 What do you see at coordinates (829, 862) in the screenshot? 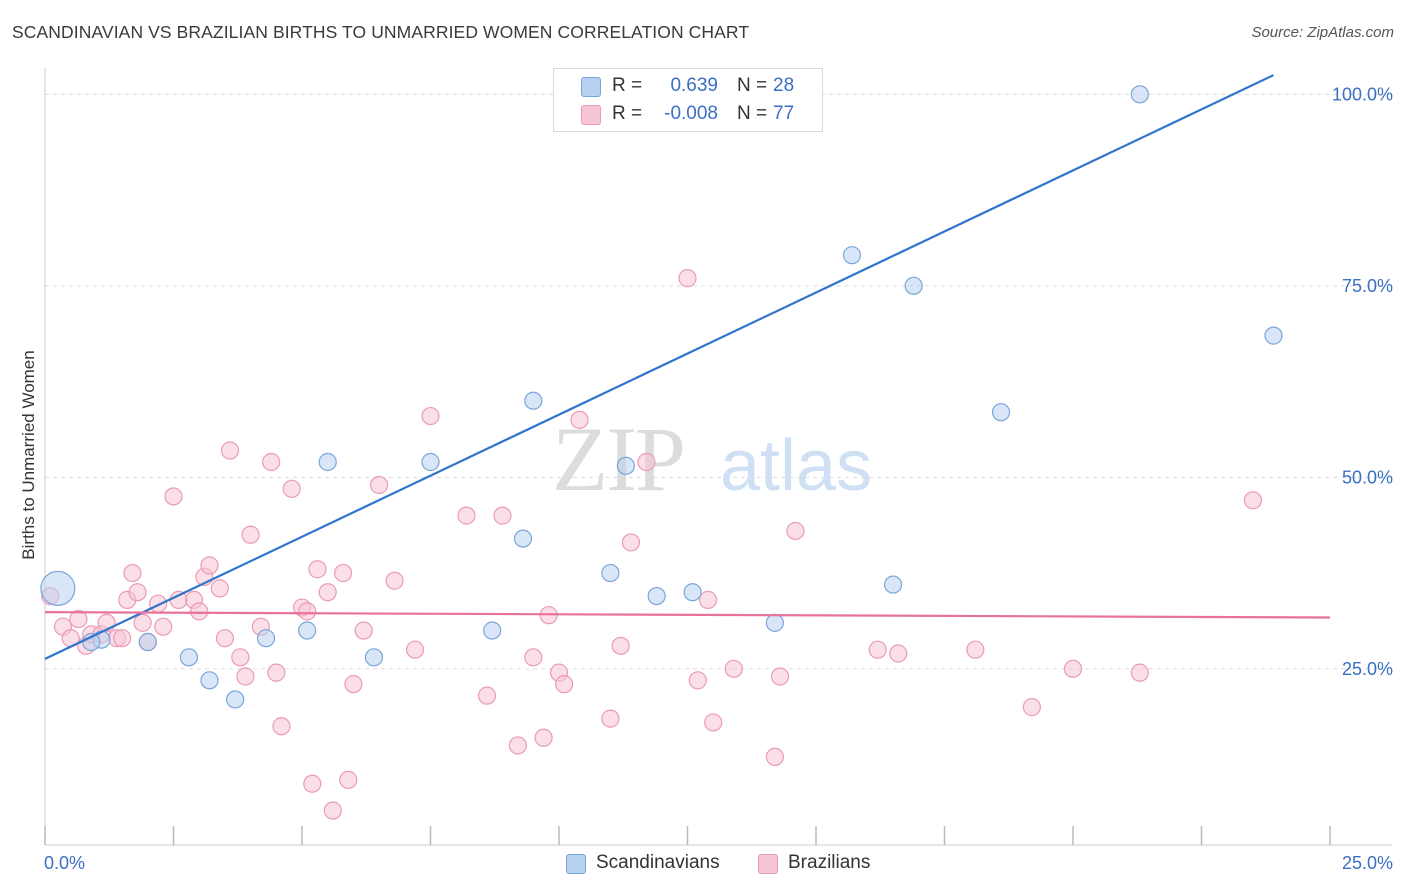
I see `legend-label: Brazilians` at bounding box center [829, 862].